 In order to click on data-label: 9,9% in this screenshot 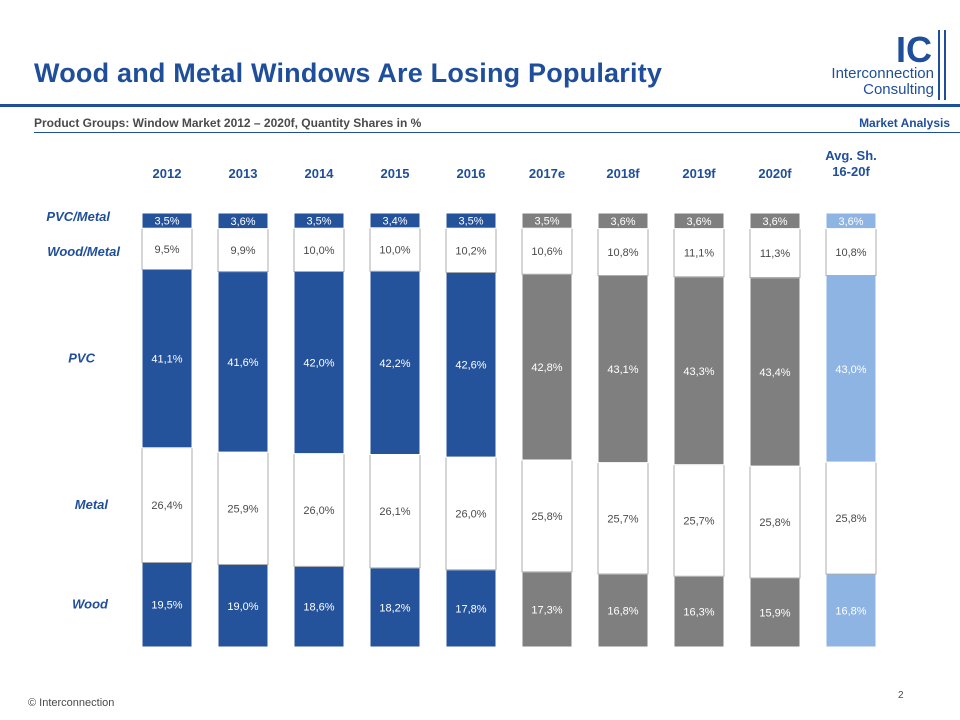, I will do `click(242, 251)`.